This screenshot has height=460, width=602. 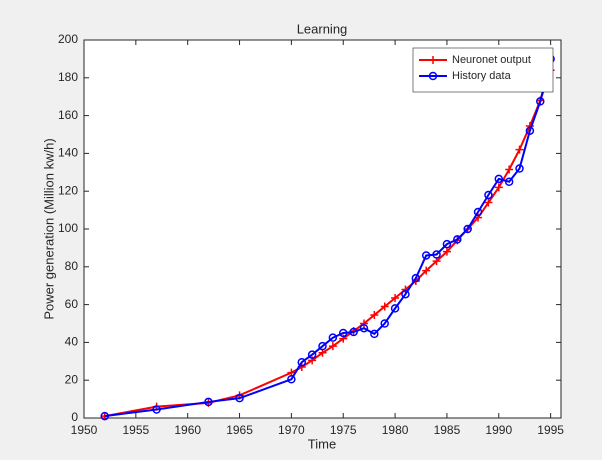 What do you see at coordinates (187, 430) in the screenshot?
I see `x-tick-label: 1960` at bounding box center [187, 430].